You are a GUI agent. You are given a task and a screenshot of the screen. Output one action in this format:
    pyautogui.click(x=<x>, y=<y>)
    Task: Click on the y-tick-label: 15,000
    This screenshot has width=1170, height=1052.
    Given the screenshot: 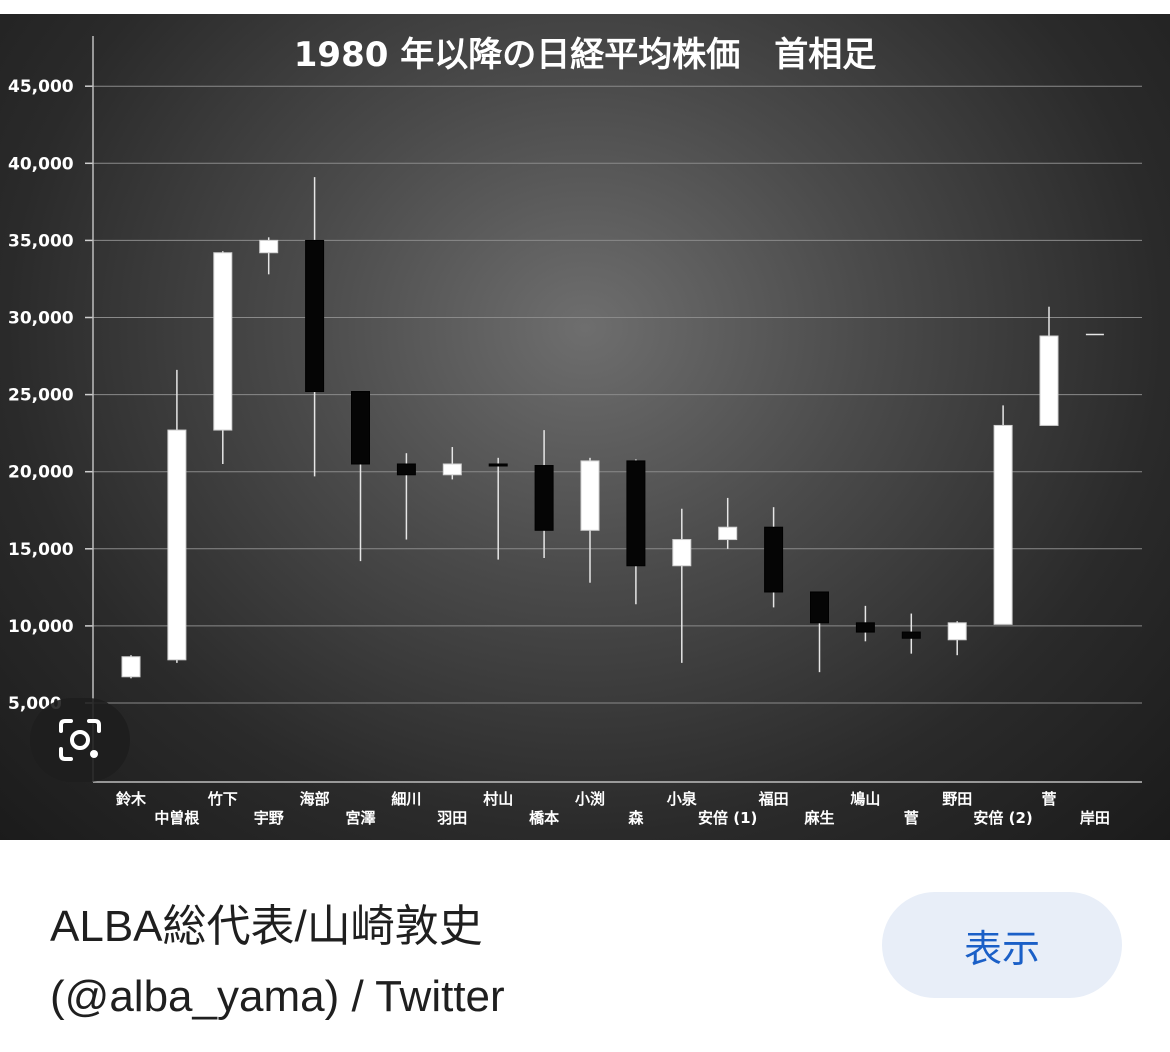 What is the action you would take?
    pyautogui.click(x=41, y=550)
    